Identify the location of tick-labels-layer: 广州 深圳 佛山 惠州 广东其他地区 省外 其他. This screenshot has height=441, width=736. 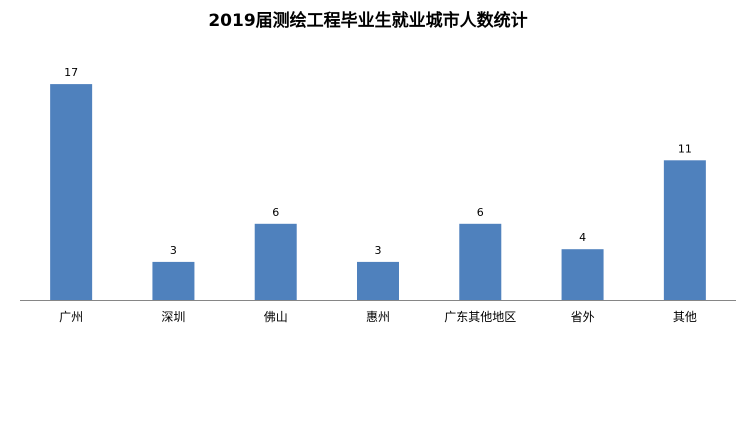
(378, 317).